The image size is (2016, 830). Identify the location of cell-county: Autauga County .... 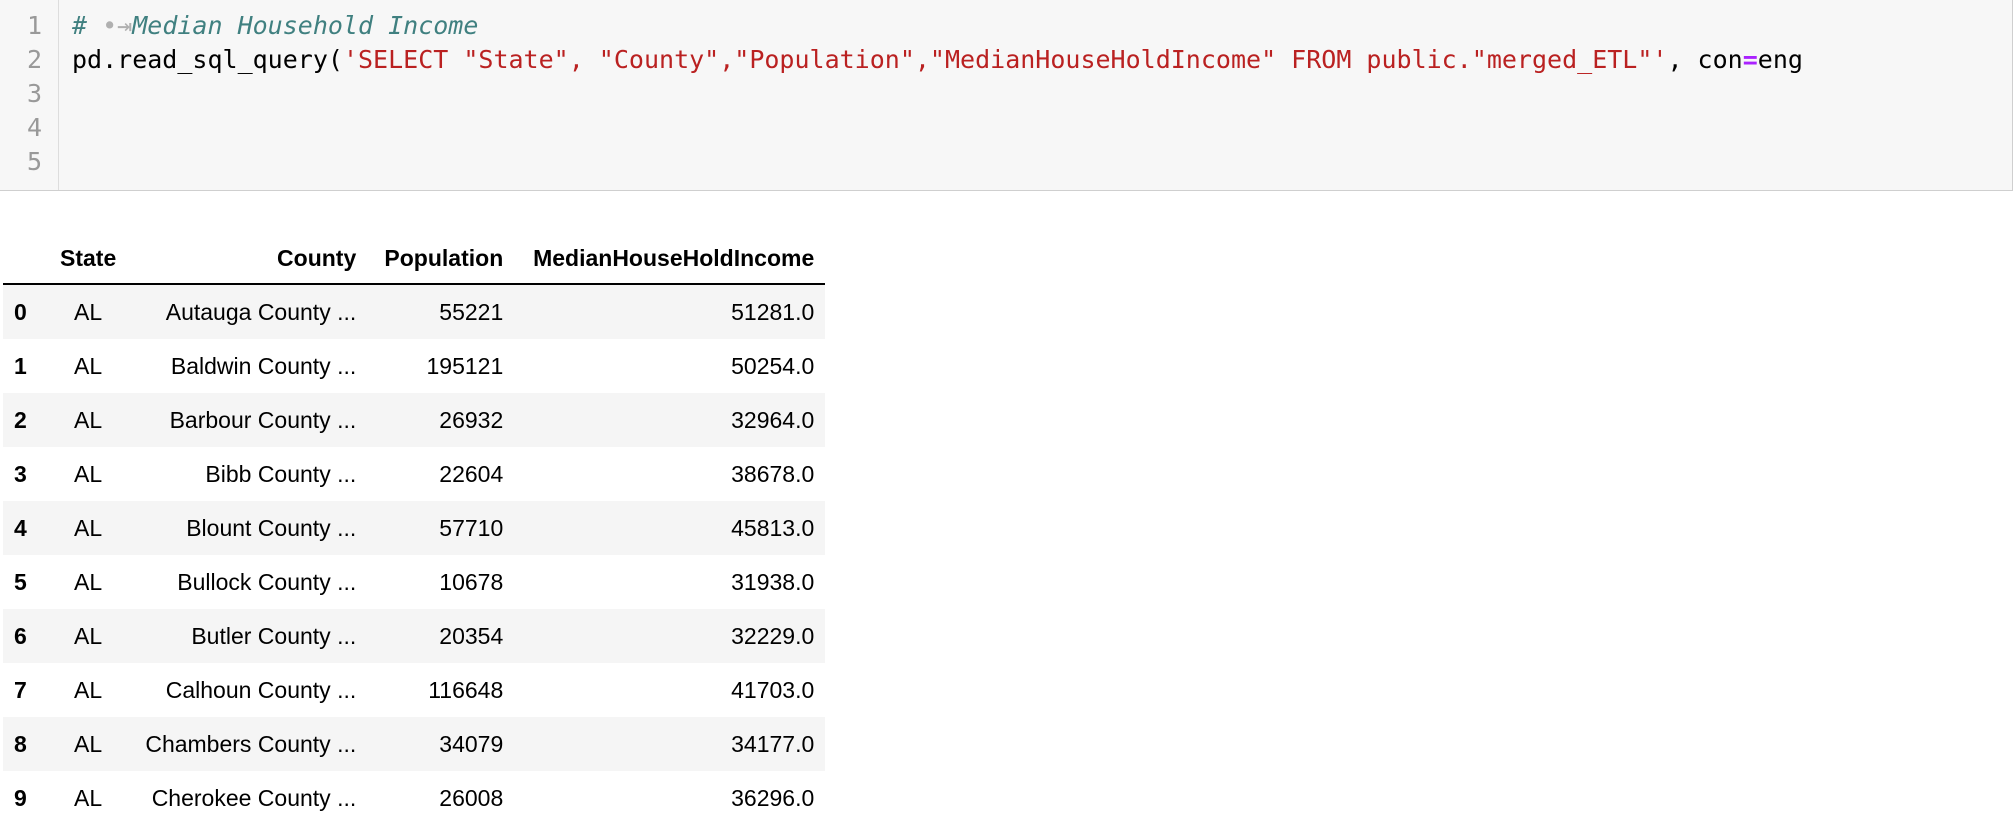
(261, 311).